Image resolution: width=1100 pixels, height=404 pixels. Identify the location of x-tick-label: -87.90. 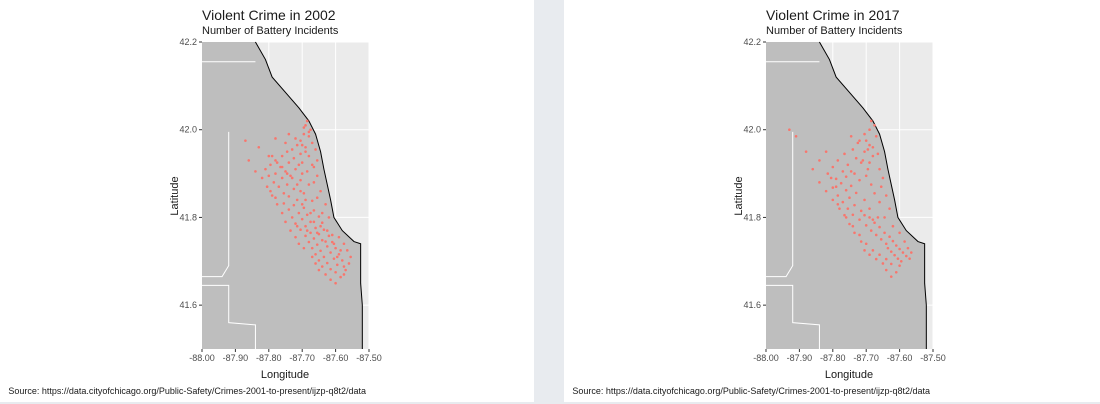
(236, 358).